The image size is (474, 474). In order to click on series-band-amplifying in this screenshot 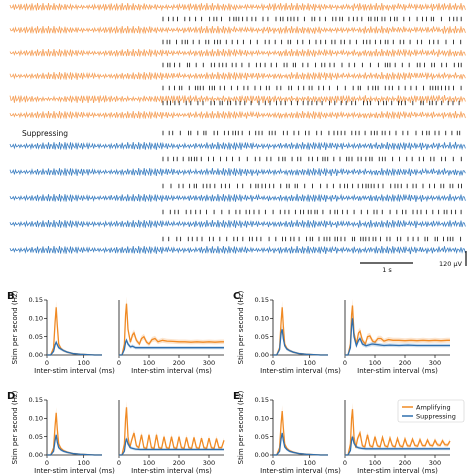, I will do `click(171, 427)`.